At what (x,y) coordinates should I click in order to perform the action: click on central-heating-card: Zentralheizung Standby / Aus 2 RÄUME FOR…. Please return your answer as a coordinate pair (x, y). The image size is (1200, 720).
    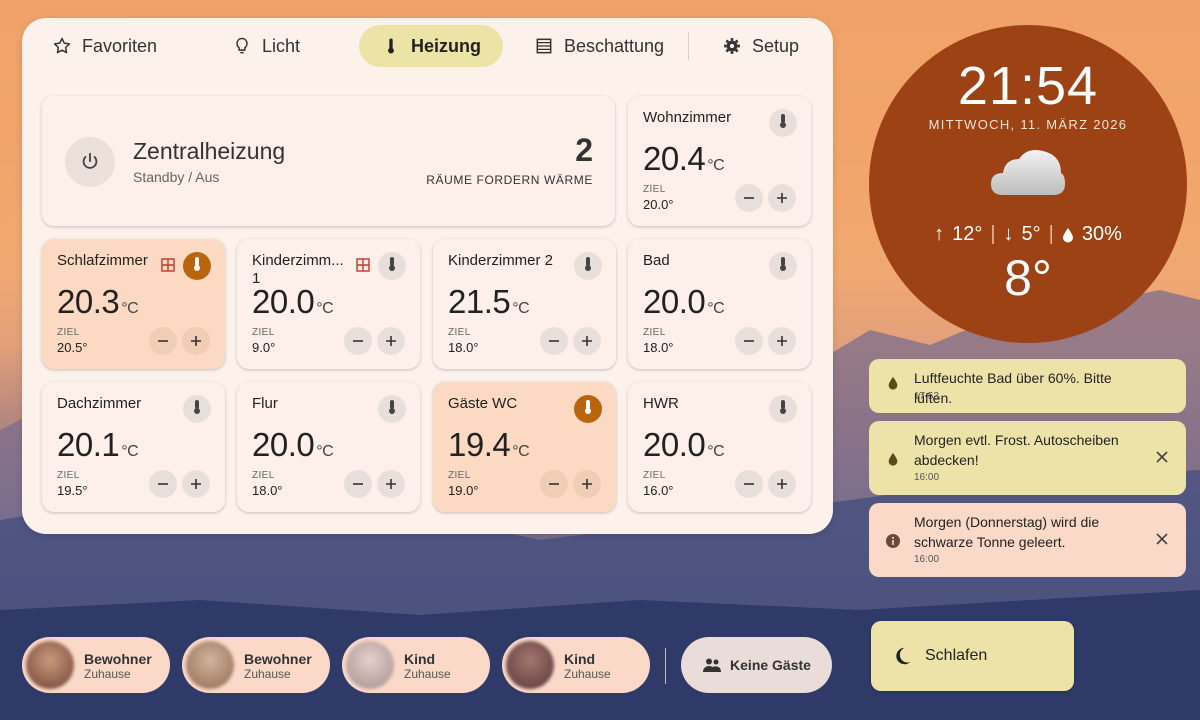
    Looking at the image, I should click on (328, 161).